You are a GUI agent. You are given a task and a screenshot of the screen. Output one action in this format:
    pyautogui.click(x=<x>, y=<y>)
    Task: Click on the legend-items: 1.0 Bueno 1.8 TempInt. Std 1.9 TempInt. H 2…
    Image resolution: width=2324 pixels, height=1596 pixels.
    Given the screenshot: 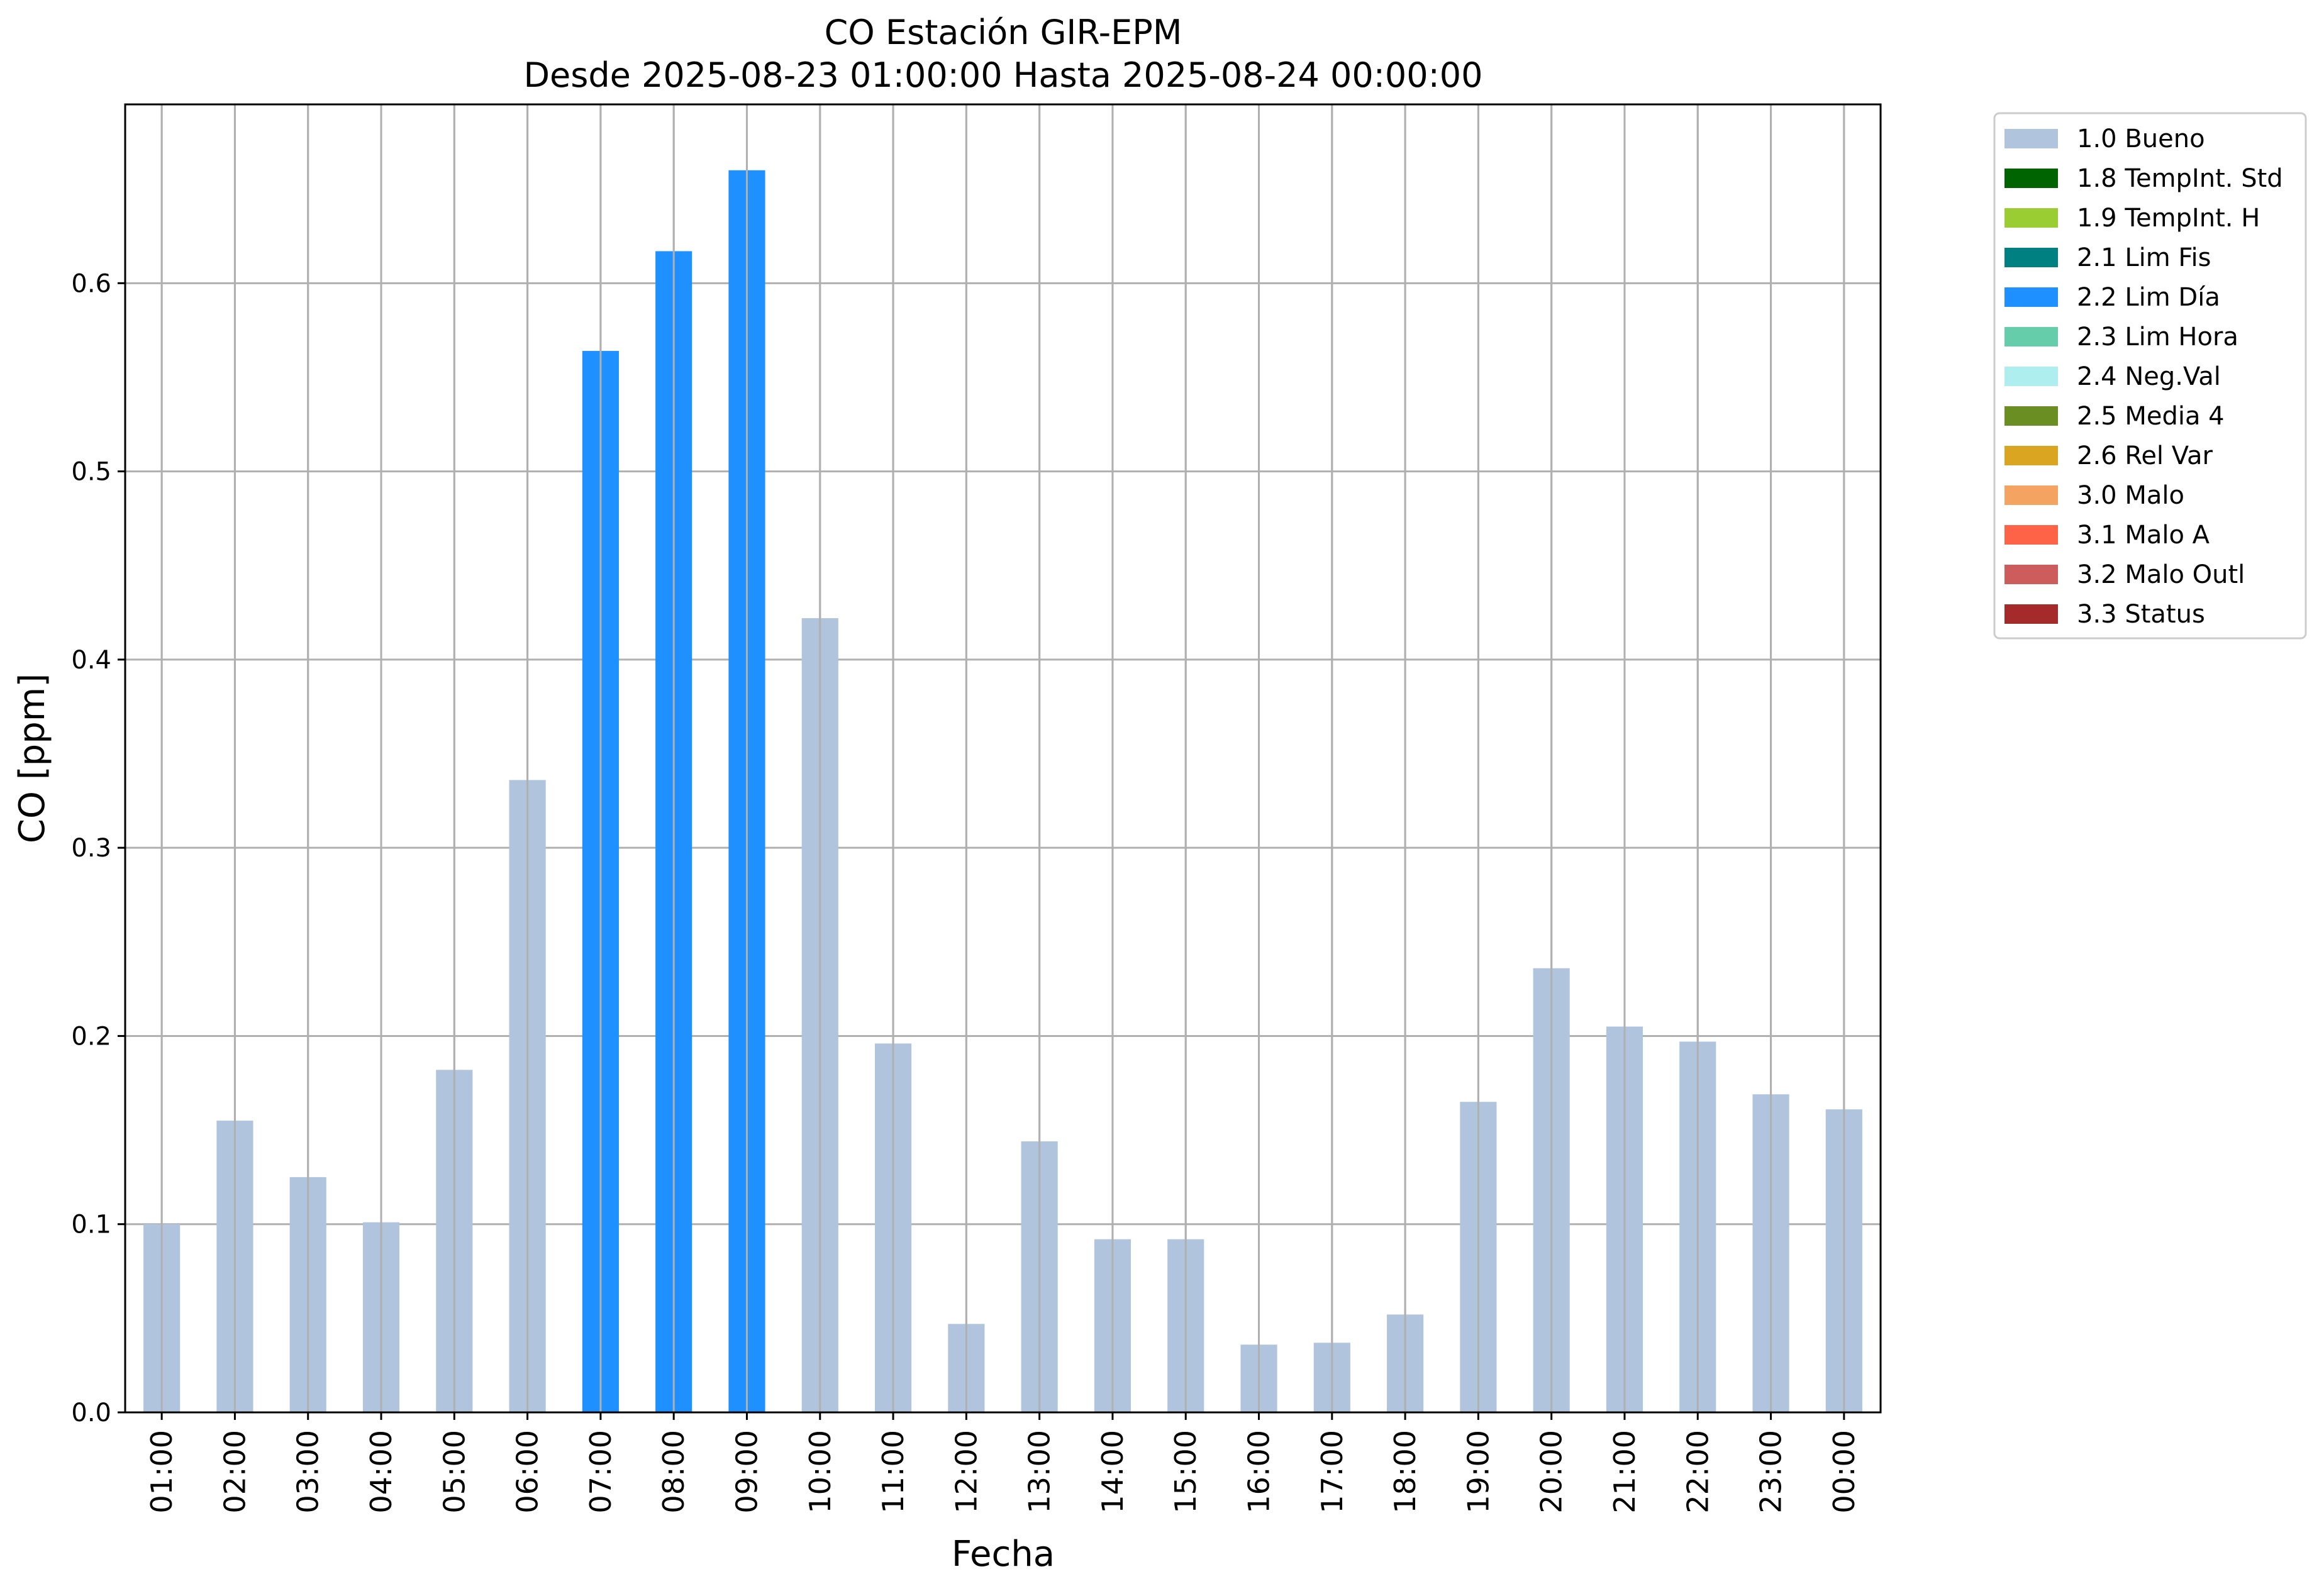 What is the action you would take?
    pyautogui.click(x=2143, y=377)
    